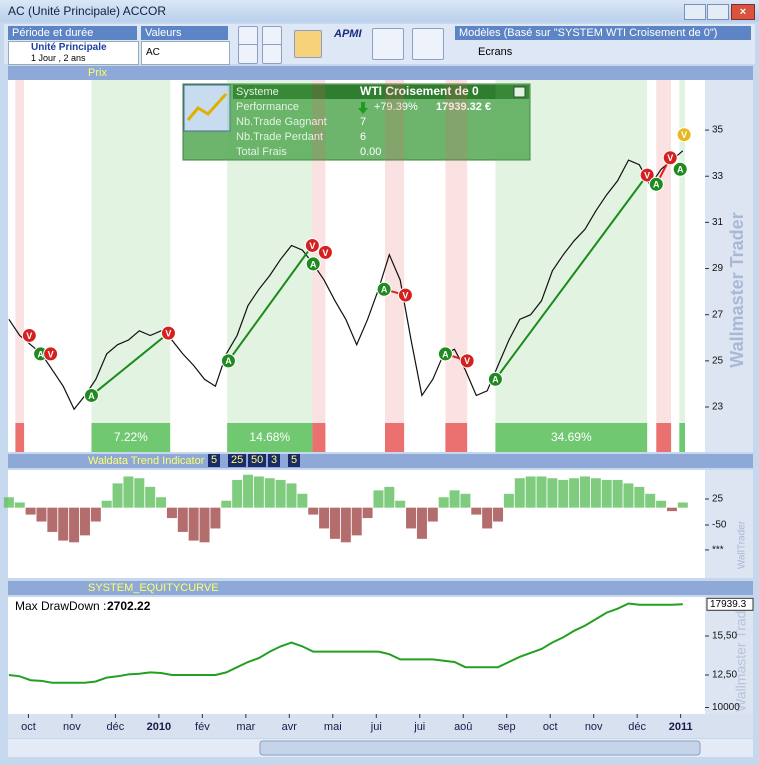 The width and height of the screenshot is (759, 765). I want to click on panel-title: Prix, so click(97, 73).